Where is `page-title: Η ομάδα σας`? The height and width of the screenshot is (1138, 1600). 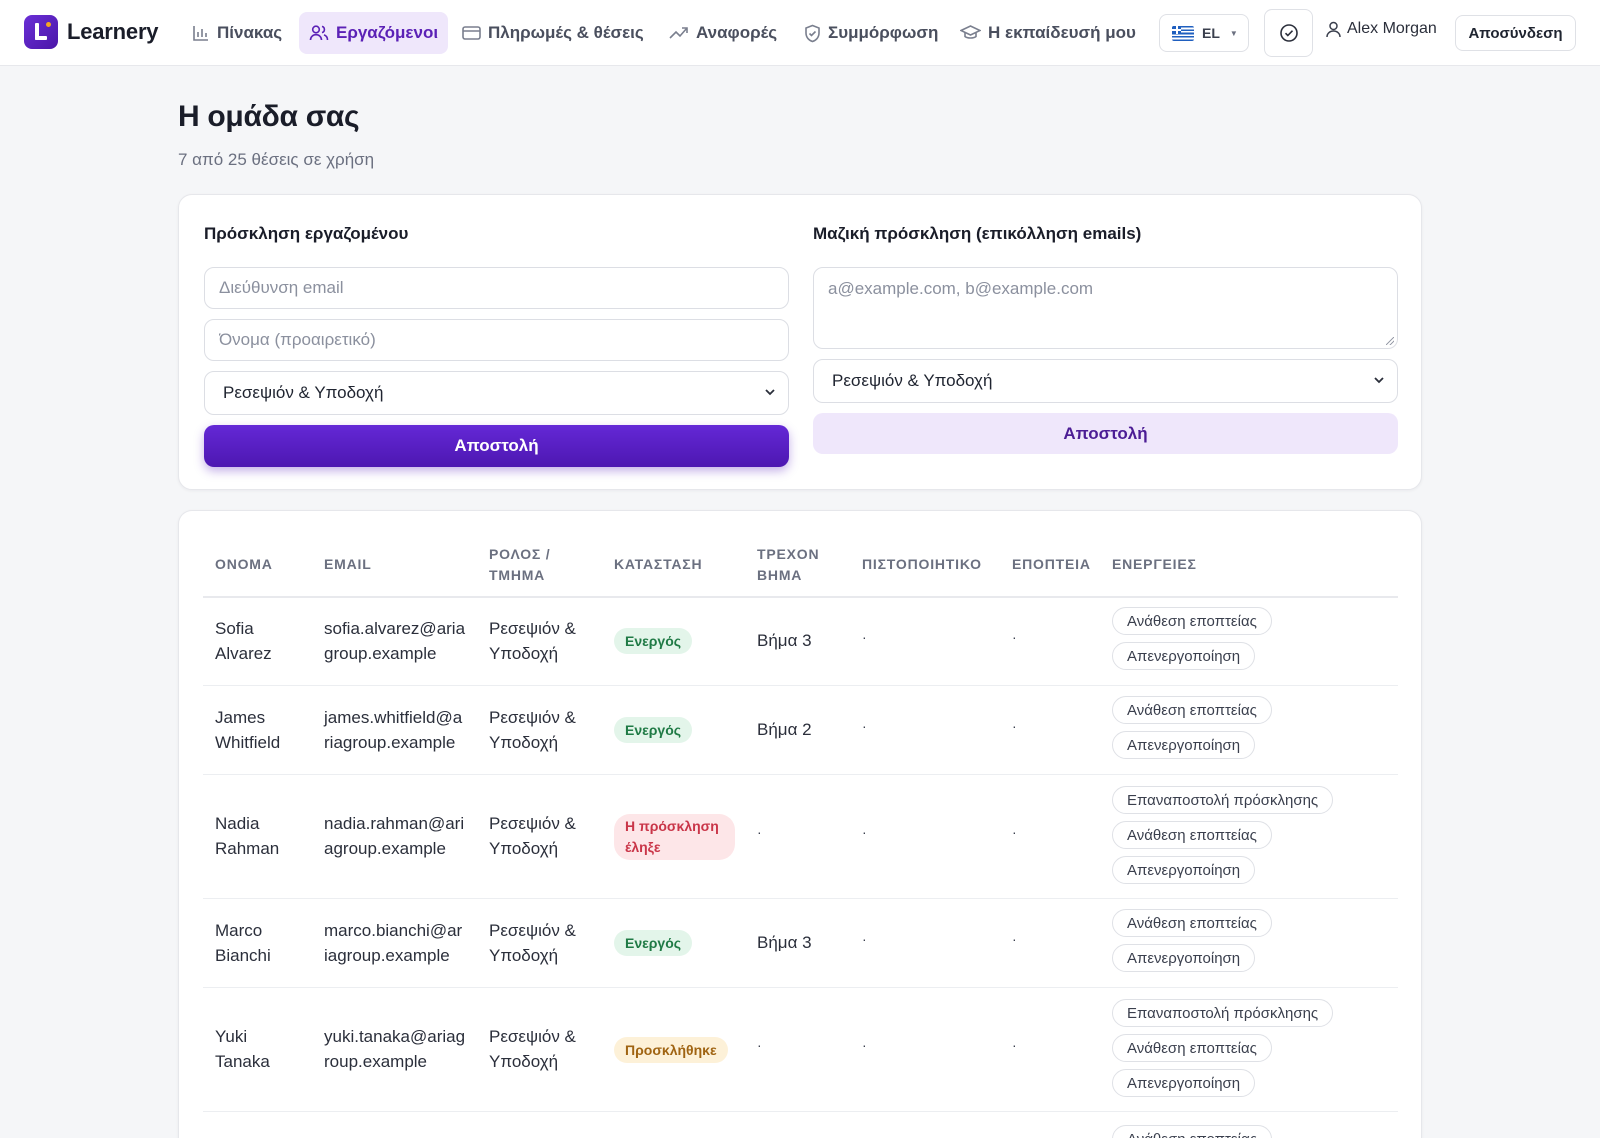
page-title: Η ομάδα σας is located at coordinates (269, 116).